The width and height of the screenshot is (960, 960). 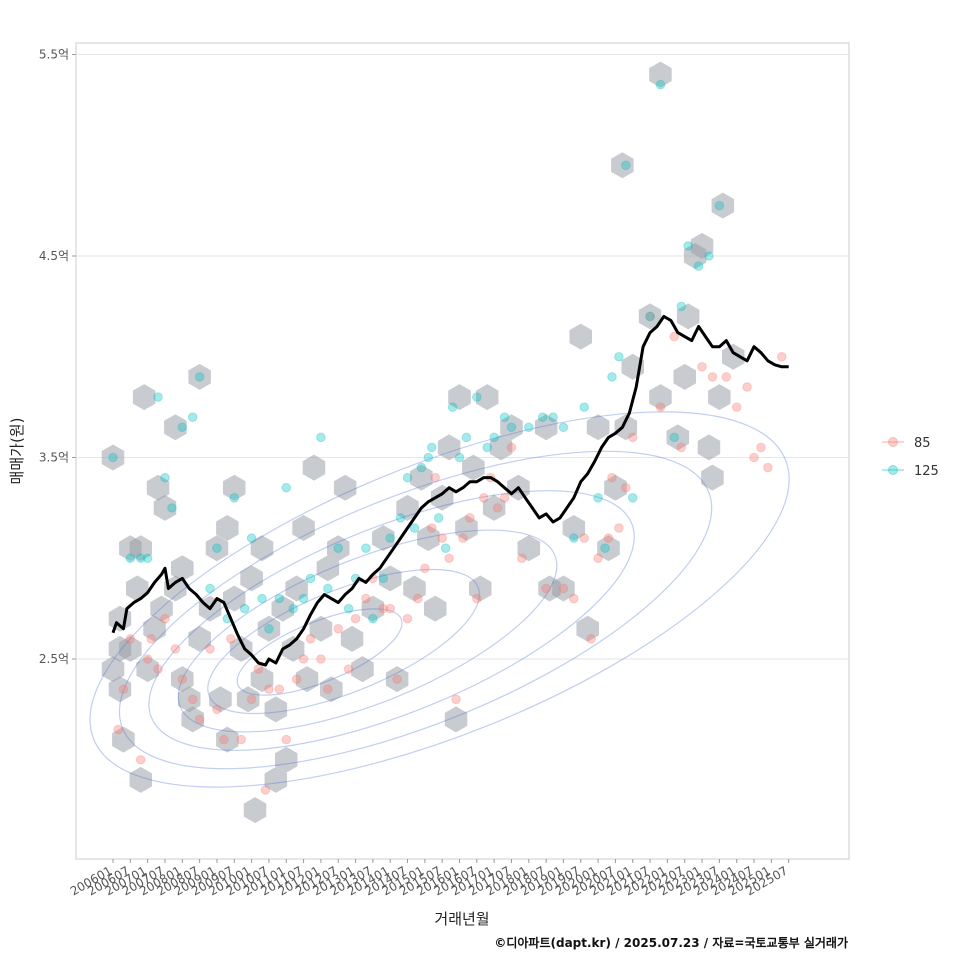 I want to click on y-tick-labels: 2.5억 3.5억 4.5억 5.5억, so click(x=54, y=357).